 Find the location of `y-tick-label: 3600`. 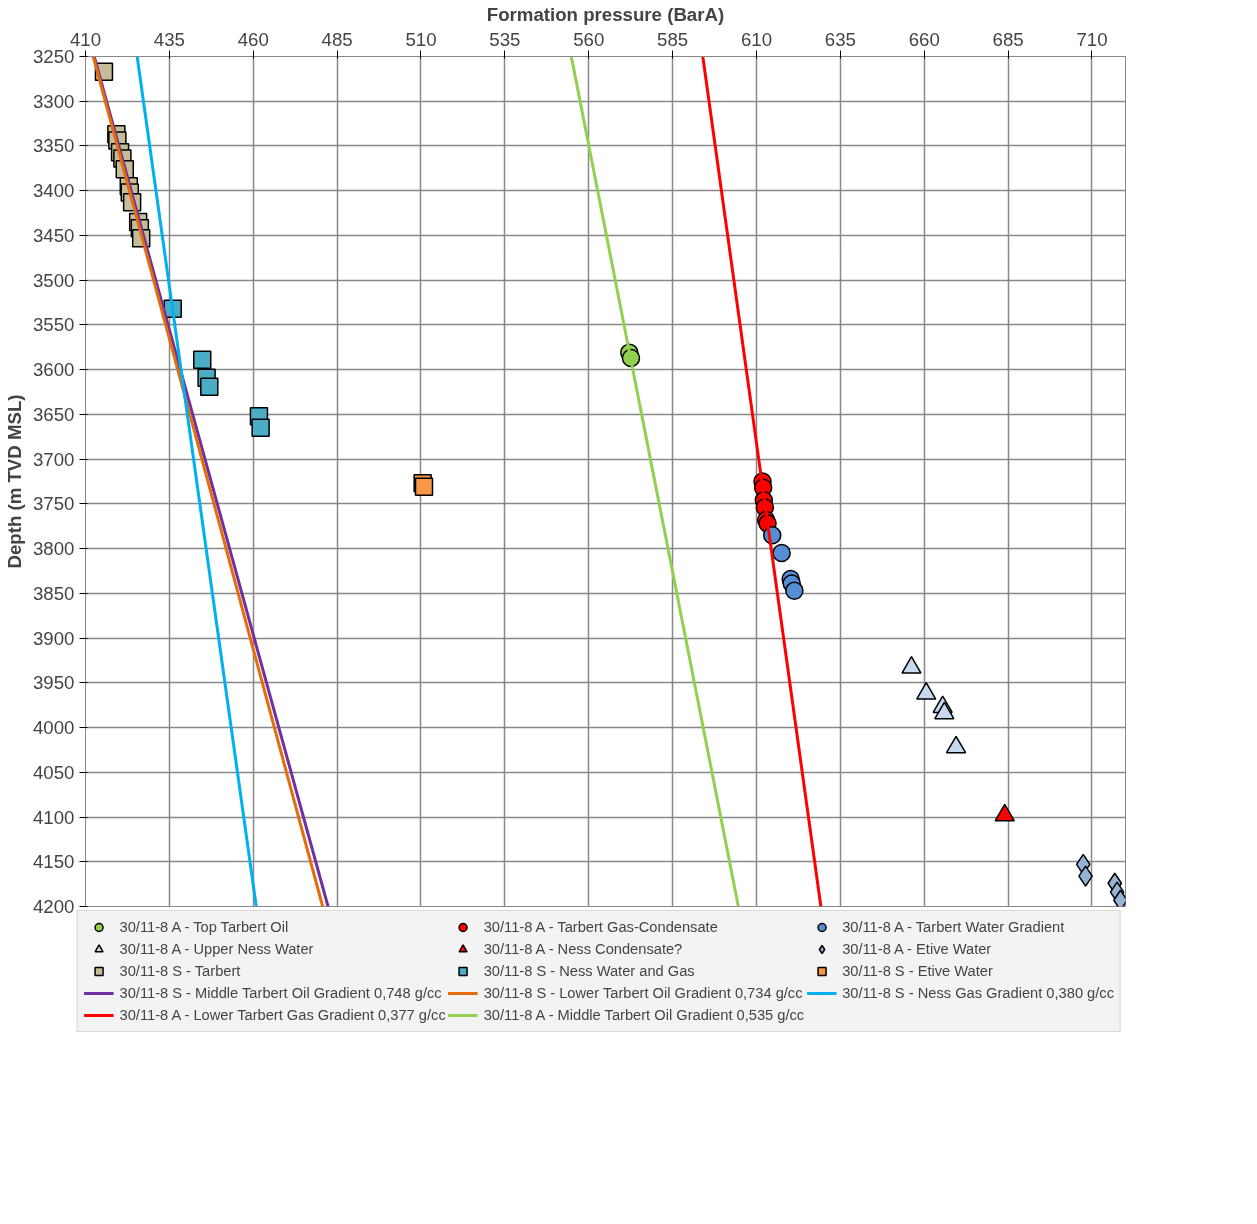

y-tick-label: 3600 is located at coordinates (54, 370).